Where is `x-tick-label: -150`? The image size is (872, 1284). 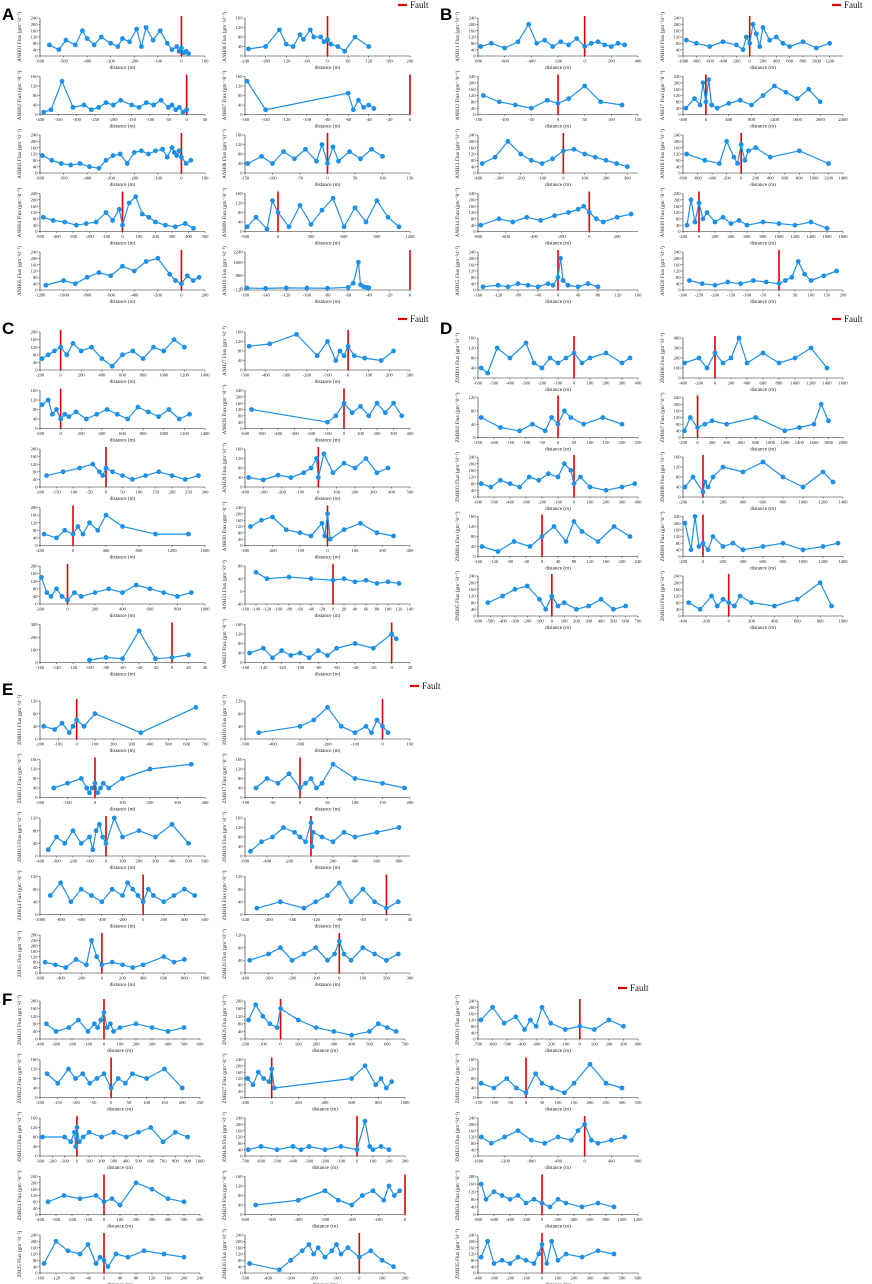
x-tick-label: -150 is located at coordinates (56, 492).